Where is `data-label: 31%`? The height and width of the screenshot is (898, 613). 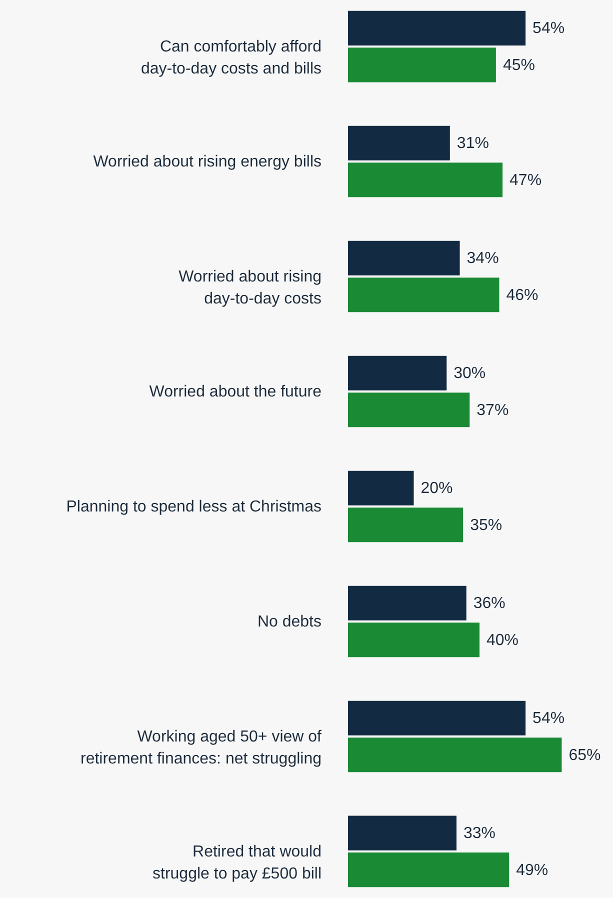
data-label: 31% is located at coordinates (472, 143).